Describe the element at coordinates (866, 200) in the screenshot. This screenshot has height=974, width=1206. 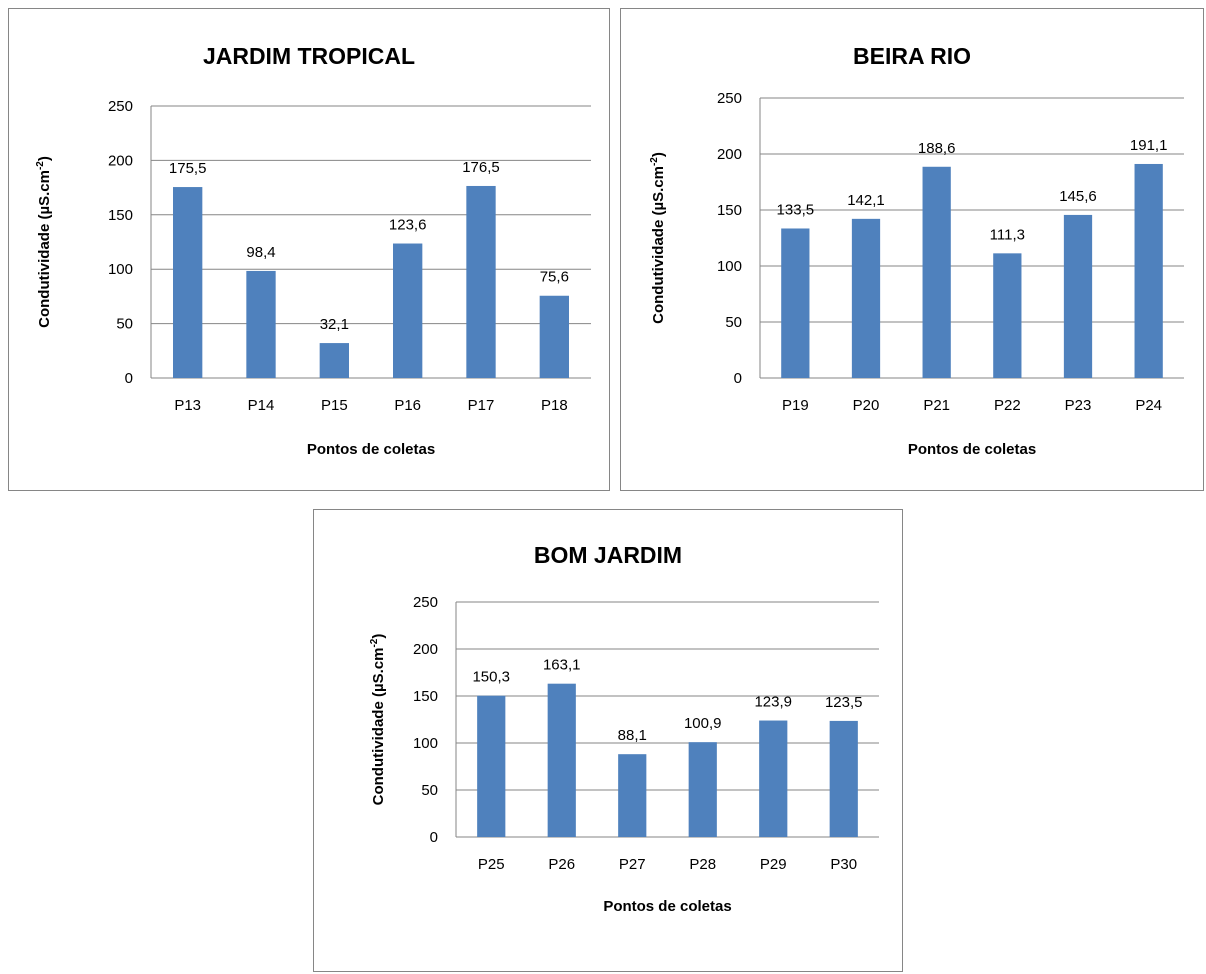
I see `data-label: 142,1` at that location.